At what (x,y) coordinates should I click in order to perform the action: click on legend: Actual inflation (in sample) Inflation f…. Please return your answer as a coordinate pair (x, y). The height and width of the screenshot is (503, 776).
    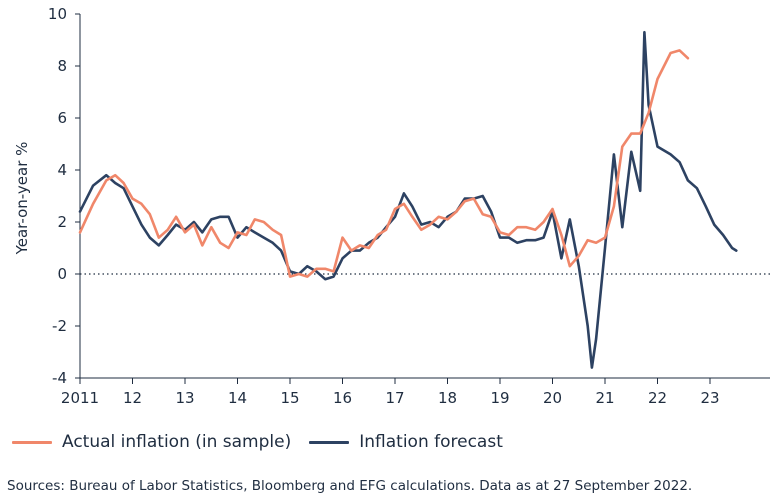
    Looking at the image, I should click on (266, 442).